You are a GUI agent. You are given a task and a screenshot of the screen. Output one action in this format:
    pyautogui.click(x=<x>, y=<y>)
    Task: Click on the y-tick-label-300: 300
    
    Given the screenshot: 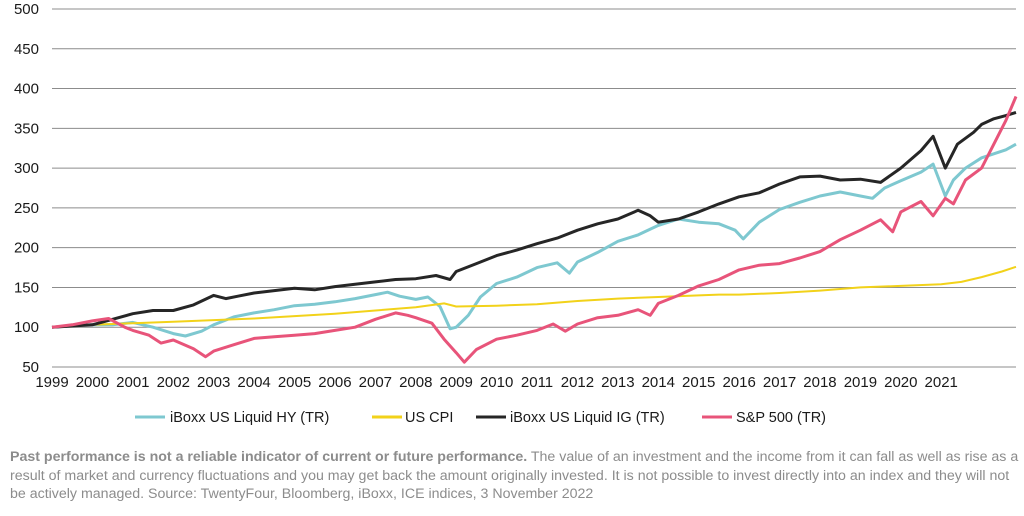 What is the action you would take?
    pyautogui.click(x=26, y=168)
    